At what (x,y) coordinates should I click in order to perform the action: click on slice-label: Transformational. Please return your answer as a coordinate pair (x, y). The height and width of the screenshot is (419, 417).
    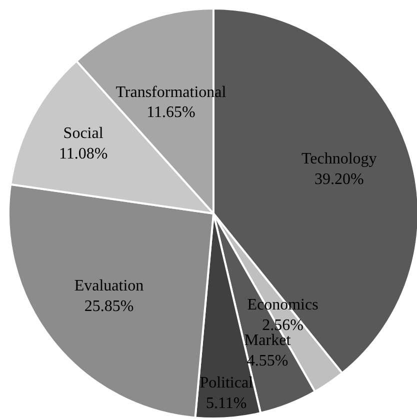
    Looking at the image, I should click on (171, 92).